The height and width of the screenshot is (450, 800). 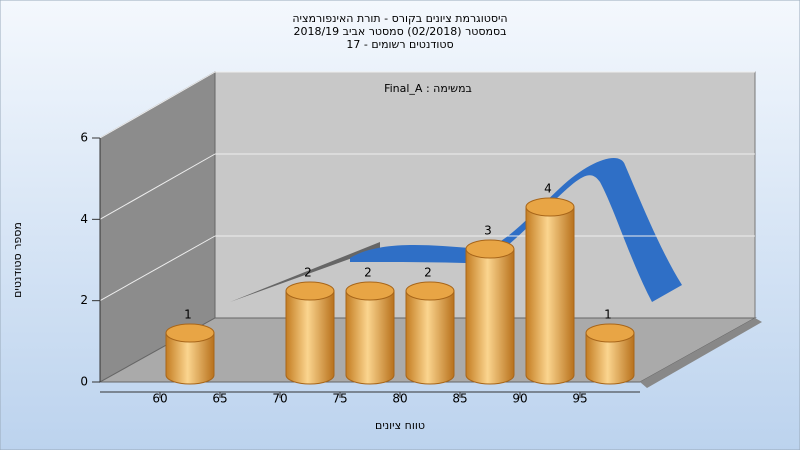 What do you see at coordinates (701, 353) in the screenshot?
I see `floor-edge` at bounding box center [701, 353].